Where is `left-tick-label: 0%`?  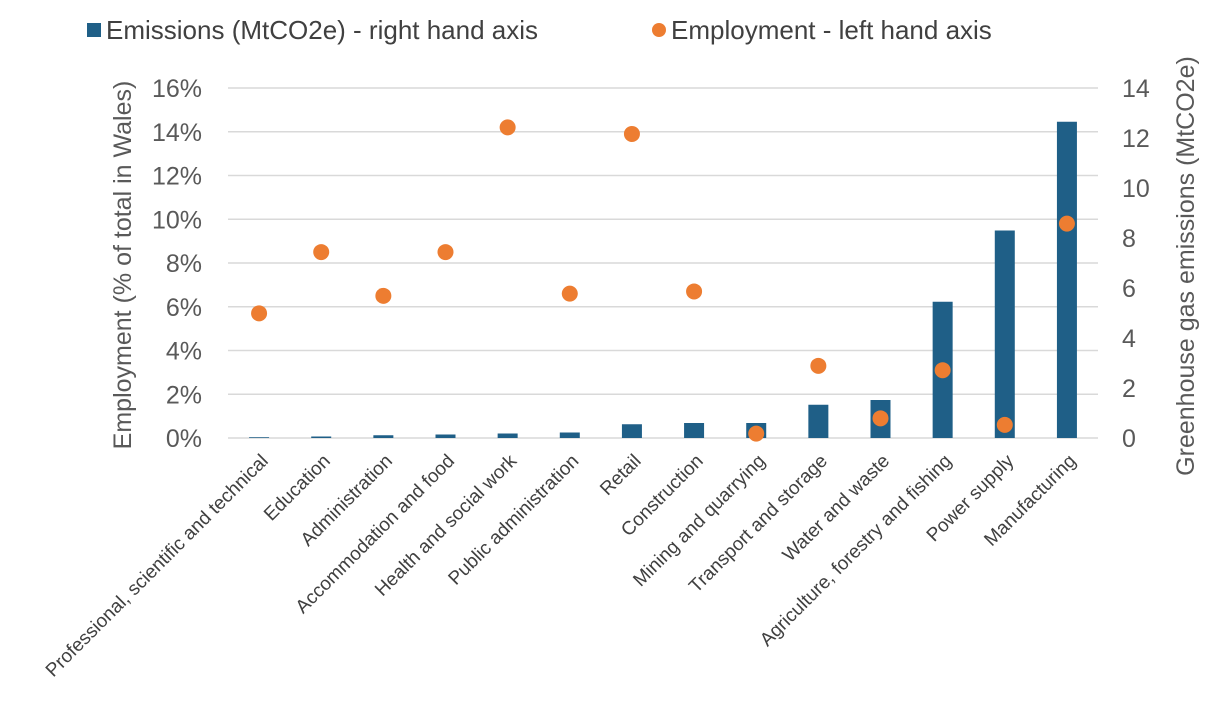 left-tick-label: 0% is located at coordinates (184, 439).